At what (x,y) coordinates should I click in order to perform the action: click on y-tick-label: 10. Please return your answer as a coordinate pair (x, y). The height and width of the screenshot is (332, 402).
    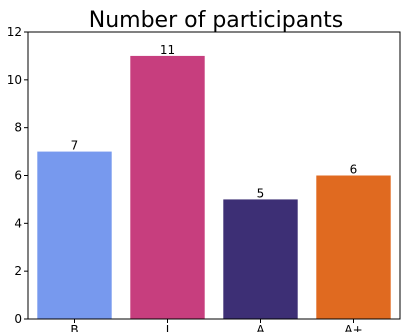
    Looking at the image, I should click on (14, 80).